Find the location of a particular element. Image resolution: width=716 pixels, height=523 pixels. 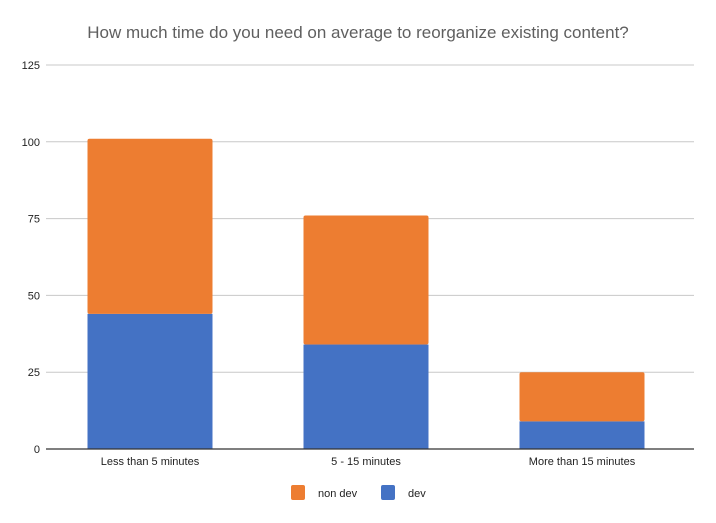

y-tick-label: 100 is located at coordinates (31, 143).